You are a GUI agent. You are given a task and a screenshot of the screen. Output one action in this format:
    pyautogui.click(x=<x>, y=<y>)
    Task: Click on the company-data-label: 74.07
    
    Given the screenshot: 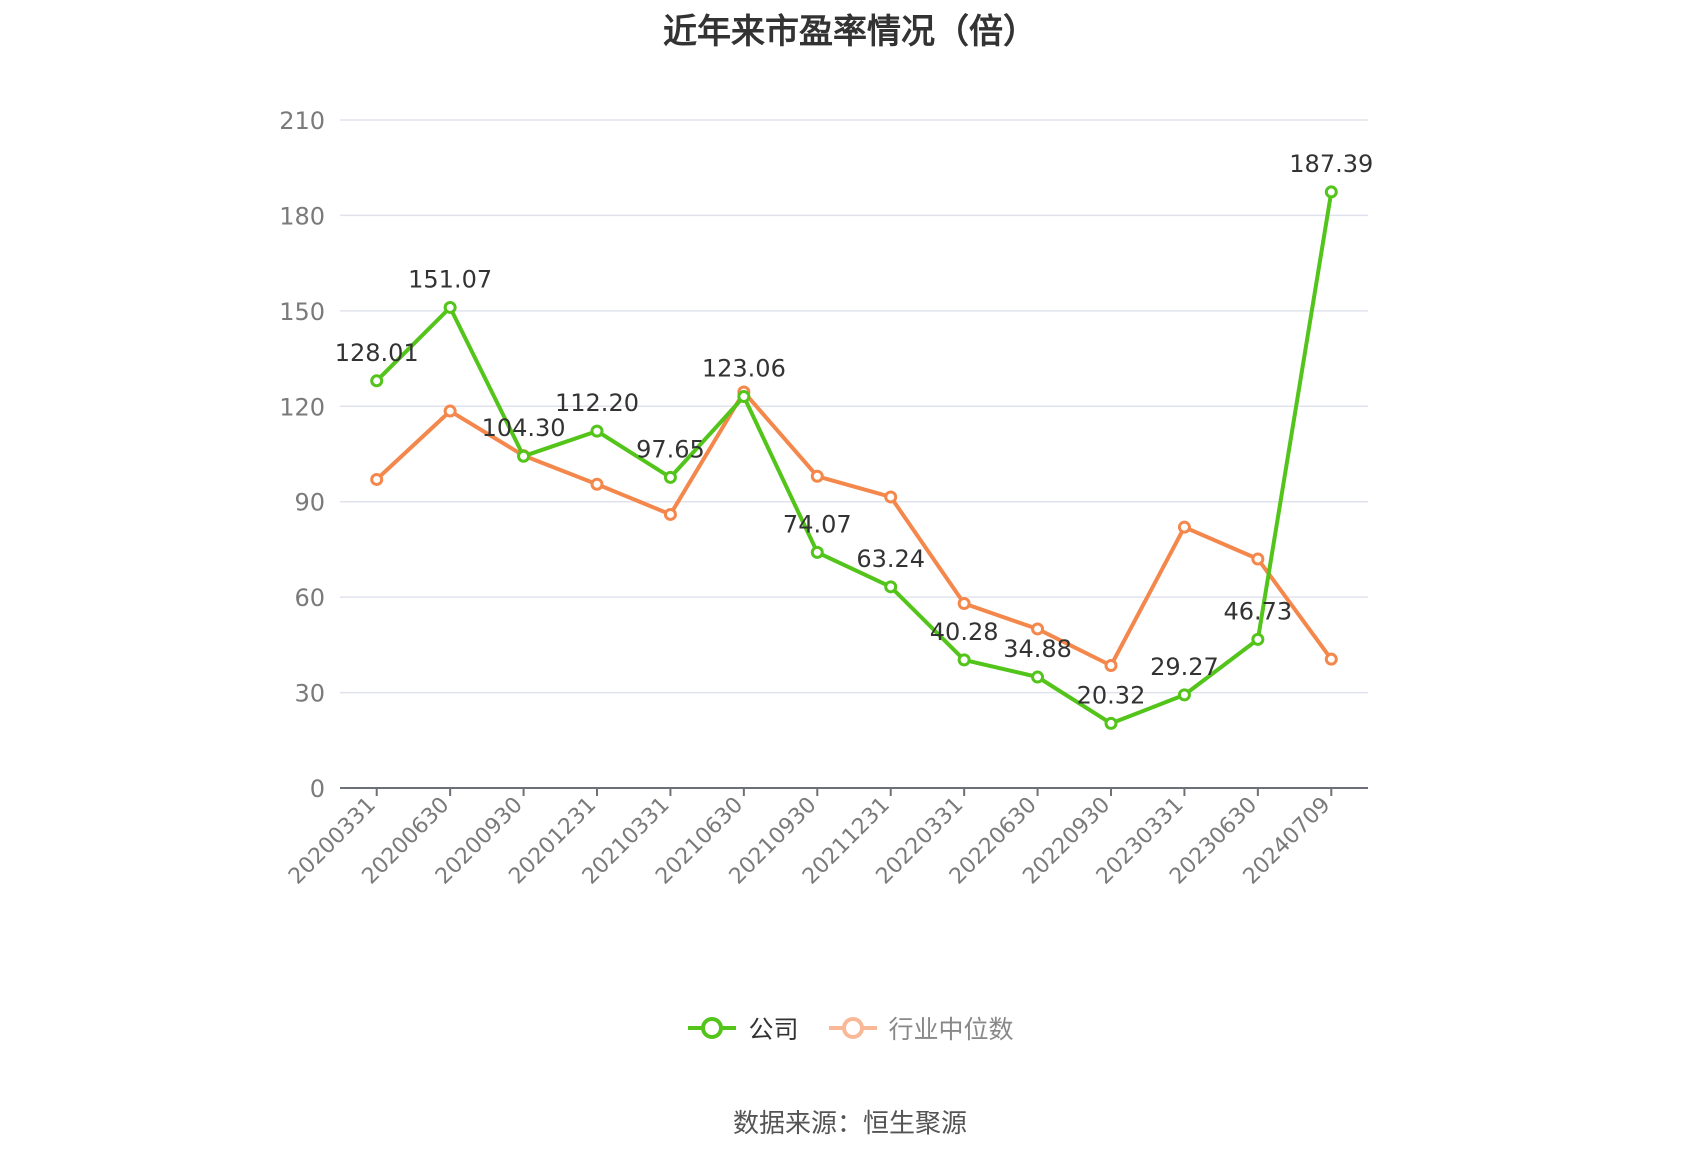 What is the action you would take?
    pyautogui.click(x=817, y=524)
    